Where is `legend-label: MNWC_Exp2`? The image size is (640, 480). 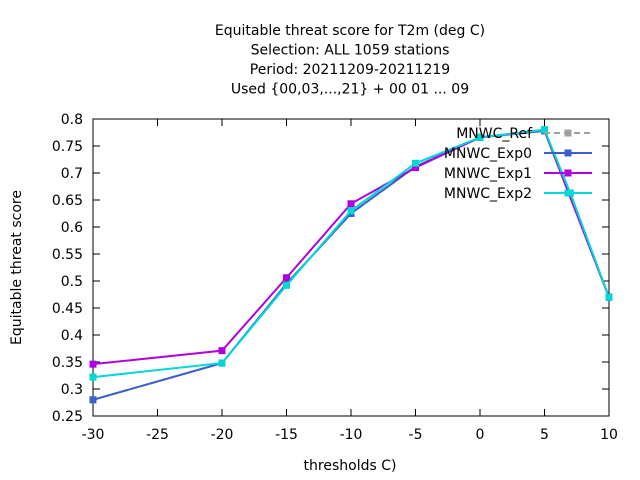
legend-label: MNWC_Exp2 is located at coordinates (488, 194).